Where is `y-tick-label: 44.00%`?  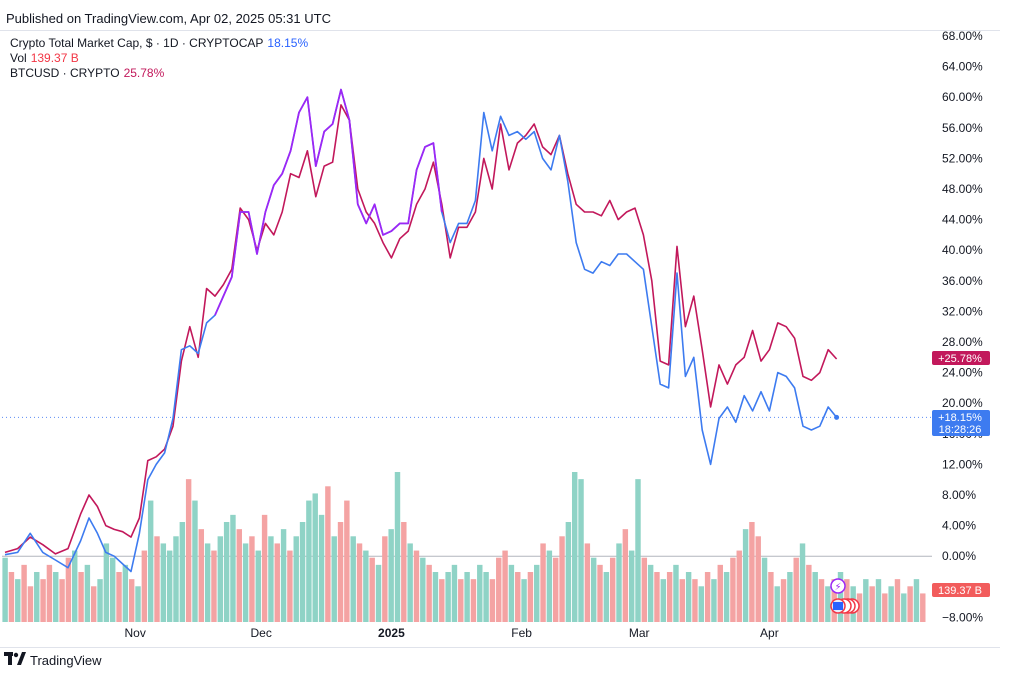 y-tick-label: 44.00% is located at coordinates (962, 220).